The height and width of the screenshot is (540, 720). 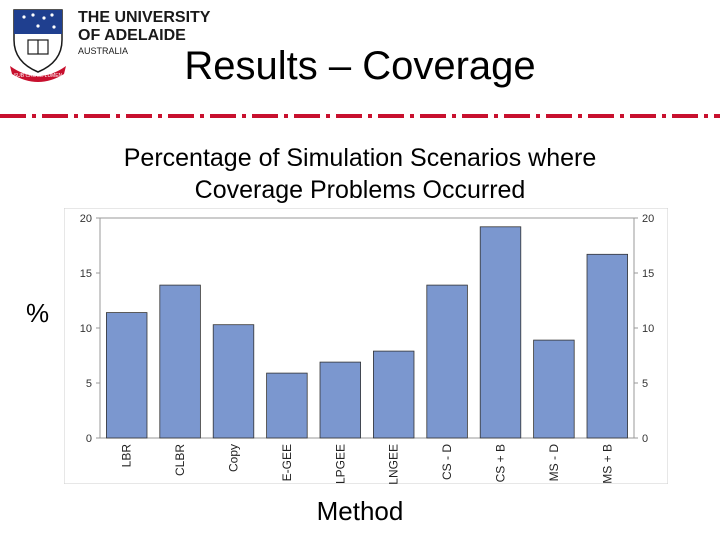 What do you see at coordinates (648, 219) in the screenshot?
I see `y-tick-label-right: 20` at bounding box center [648, 219].